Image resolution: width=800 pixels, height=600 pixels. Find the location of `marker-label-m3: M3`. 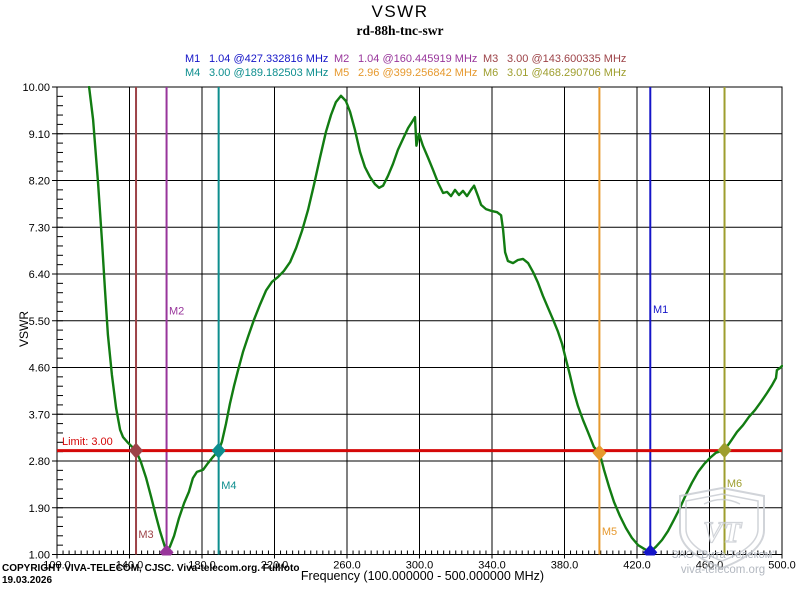

marker-label-m3: M3 is located at coordinates (145, 535).